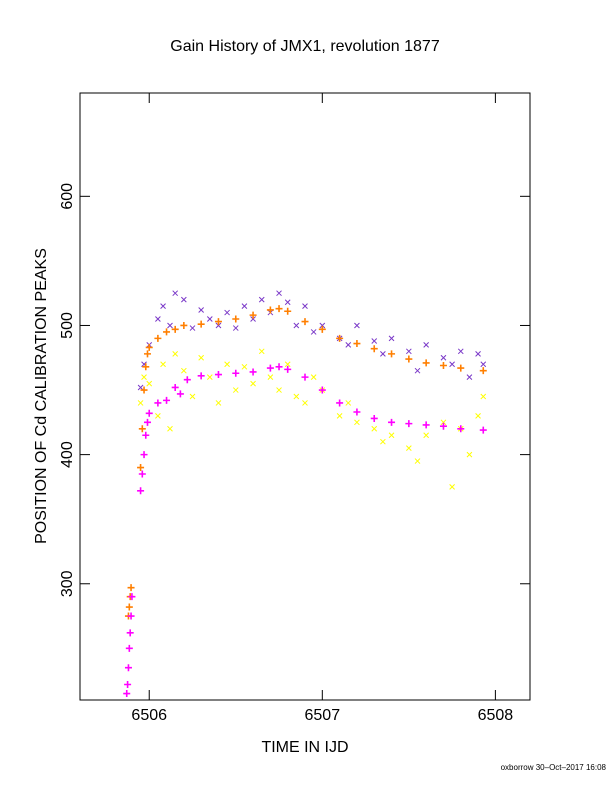 This screenshot has height=792, width=612. What do you see at coordinates (67, 454) in the screenshot?
I see `y-tick-label: 400` at bounding box center [67, 454].